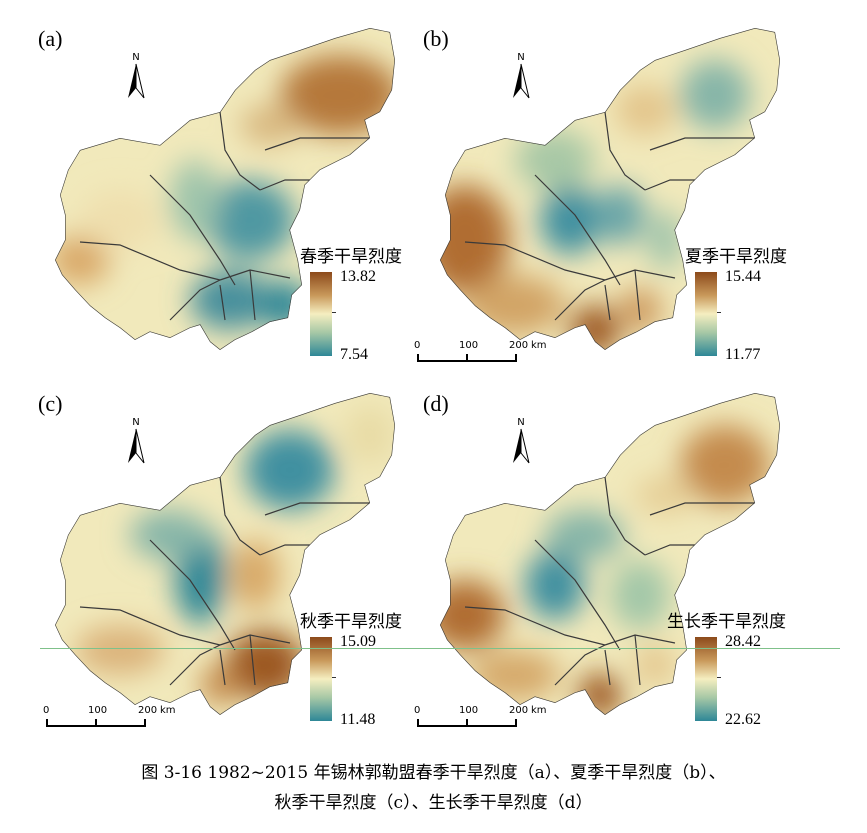 The height and width of the screenshot is (833, 867). What do you see at coordinates (358, 276) in the screenshot?
I see `legend-max: 13.82` at bounding box center [358, 276].